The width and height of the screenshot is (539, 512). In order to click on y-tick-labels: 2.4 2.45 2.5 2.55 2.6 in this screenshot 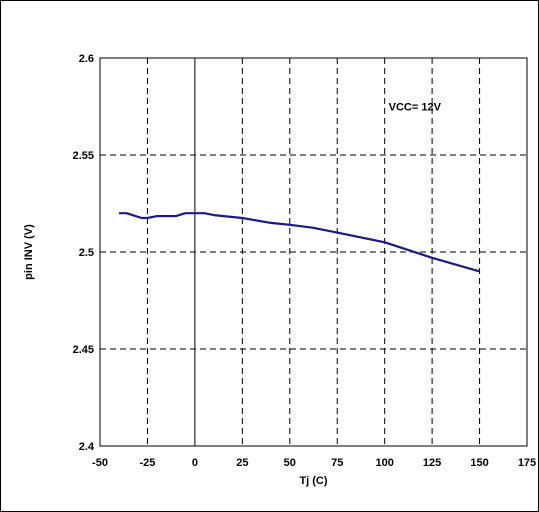, I will do `click(84, 253)`.